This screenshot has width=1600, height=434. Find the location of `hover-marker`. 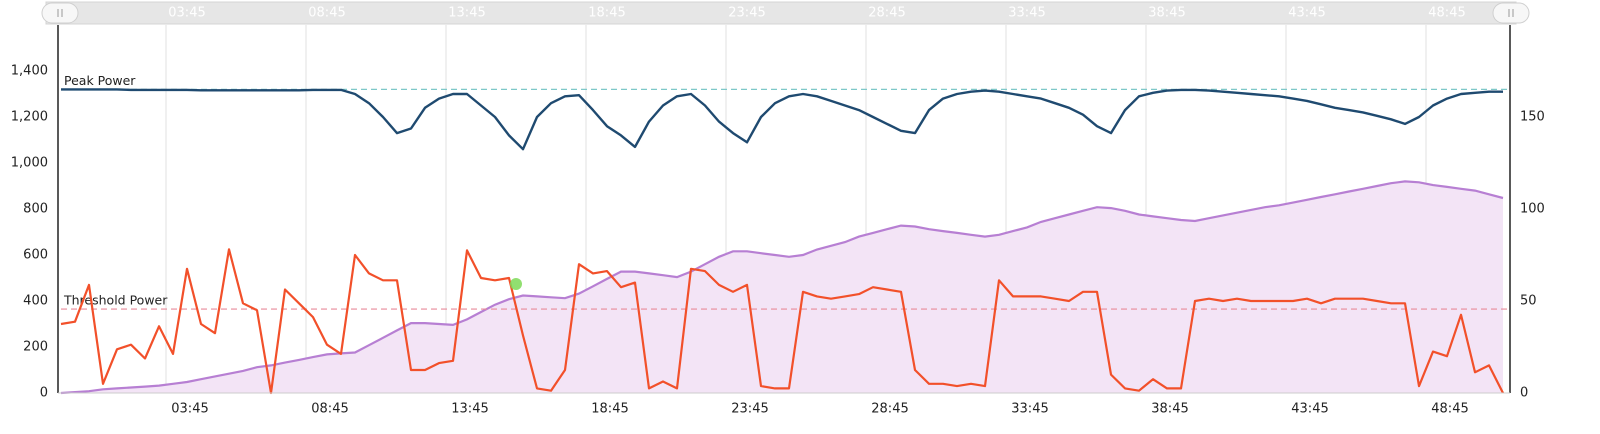

hover-marker is located at coordinates (516, 283).